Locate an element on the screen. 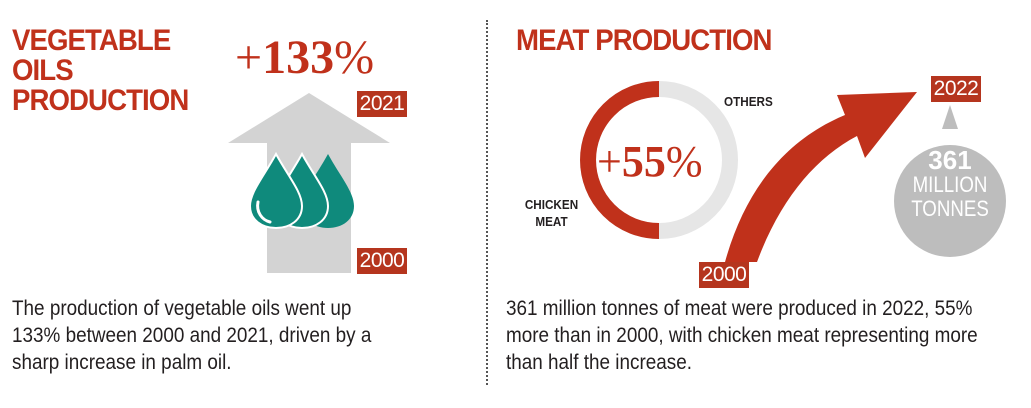 The height and width of the screenshot is (408, 1031). oils-title-line2: OILS is located at coordinates (43, 70).